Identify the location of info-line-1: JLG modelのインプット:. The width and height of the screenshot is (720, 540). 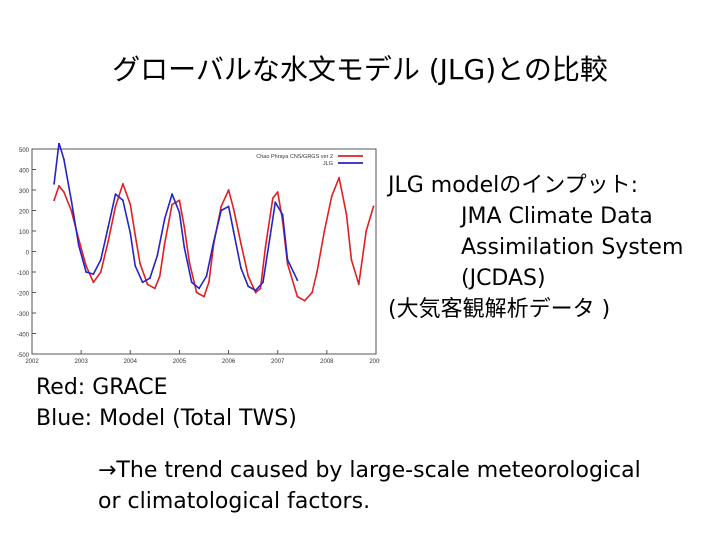
(513, 185).